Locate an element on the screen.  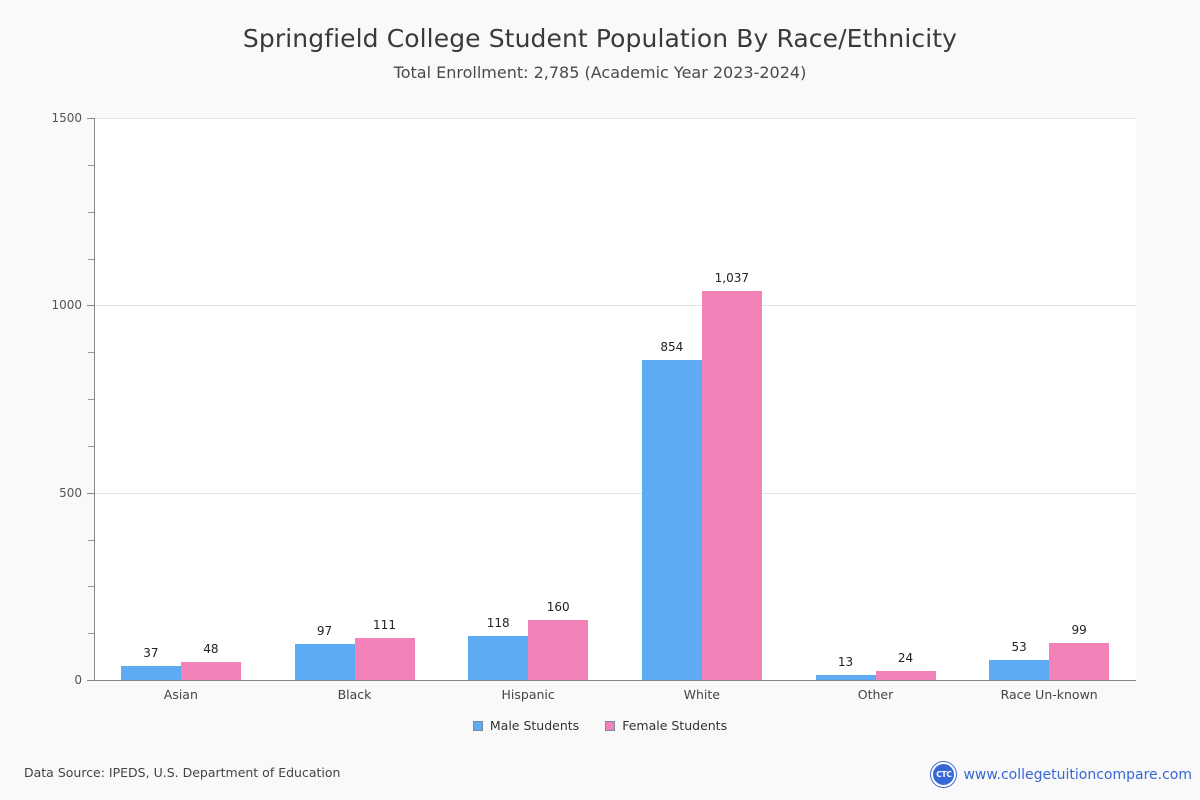
bar-other-female is located at coordinates (905, 675).